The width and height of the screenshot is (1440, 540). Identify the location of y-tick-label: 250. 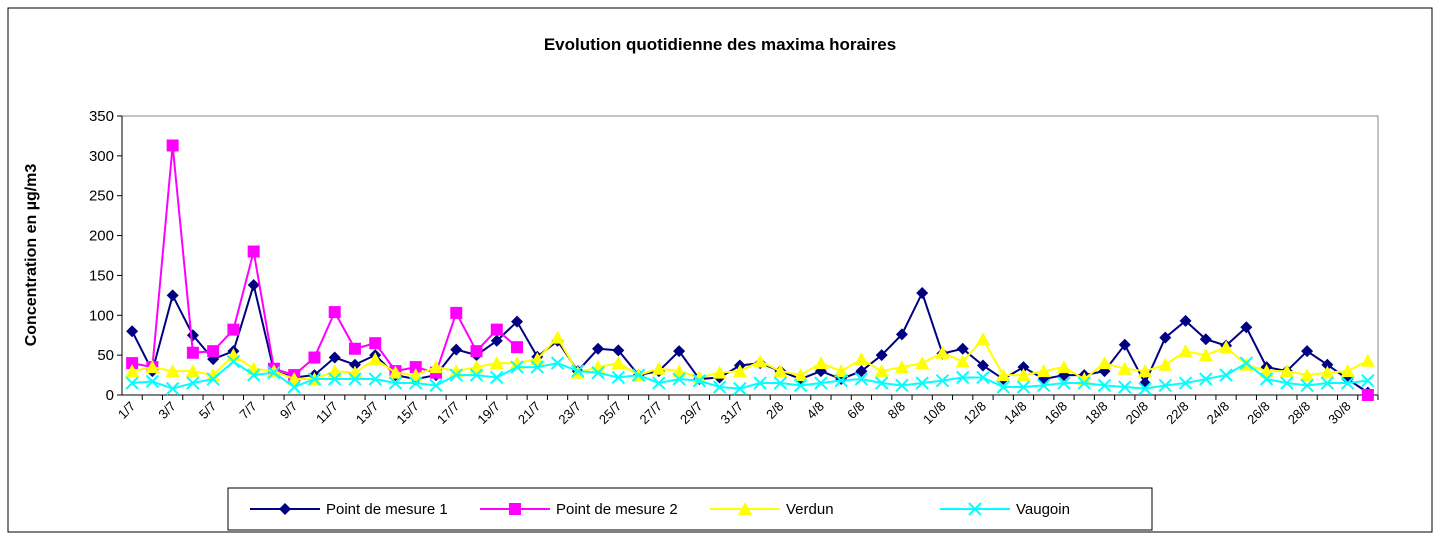
(101, 196).